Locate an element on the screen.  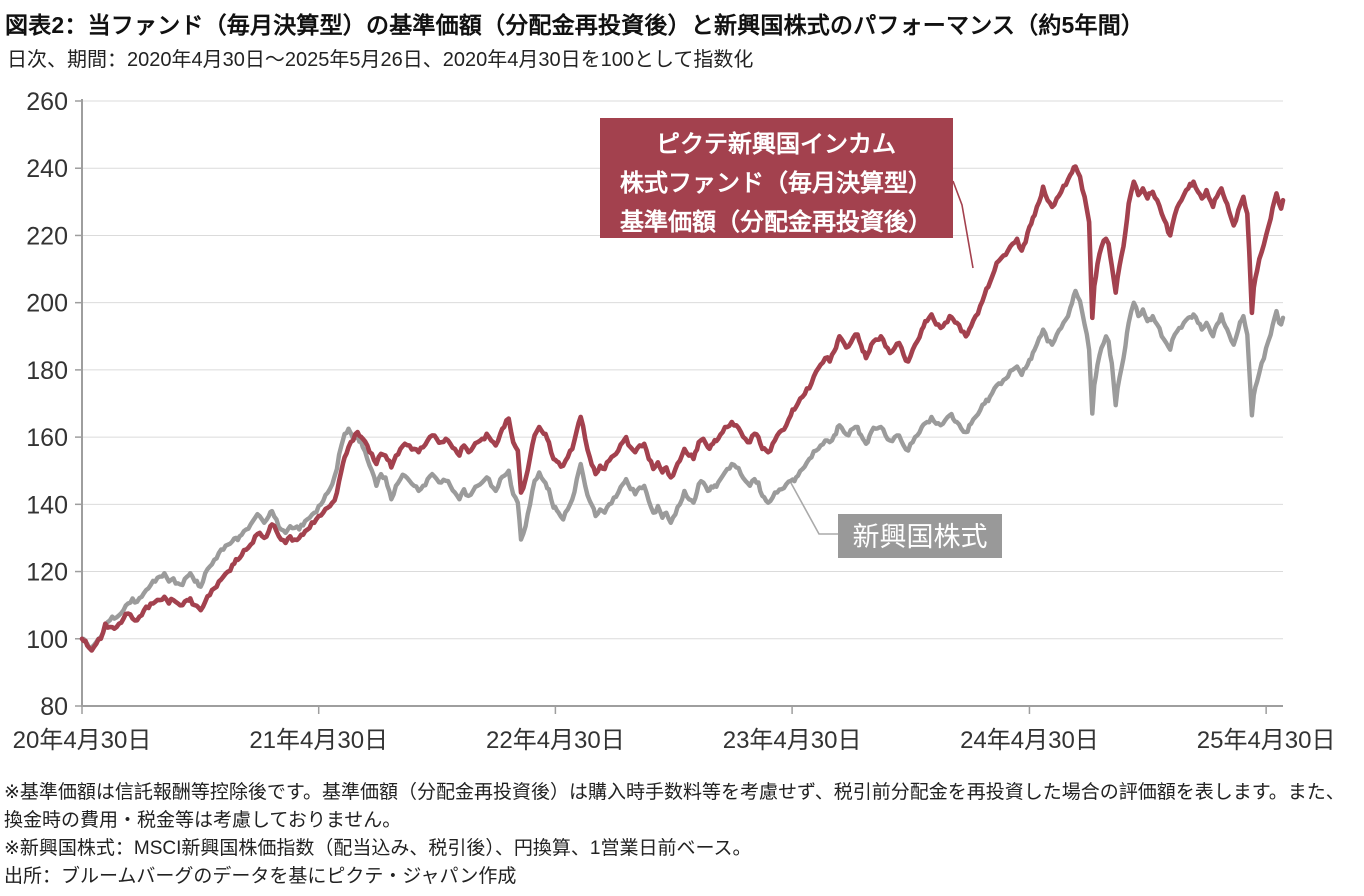
y-tick-label: 100 is located at coordinates (47, 640).